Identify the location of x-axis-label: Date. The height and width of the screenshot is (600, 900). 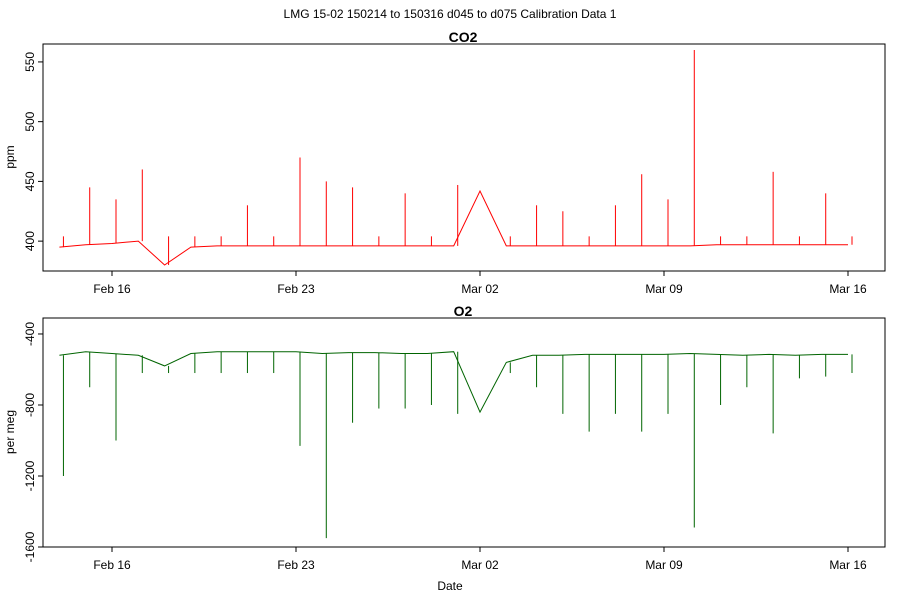
(450, 586).